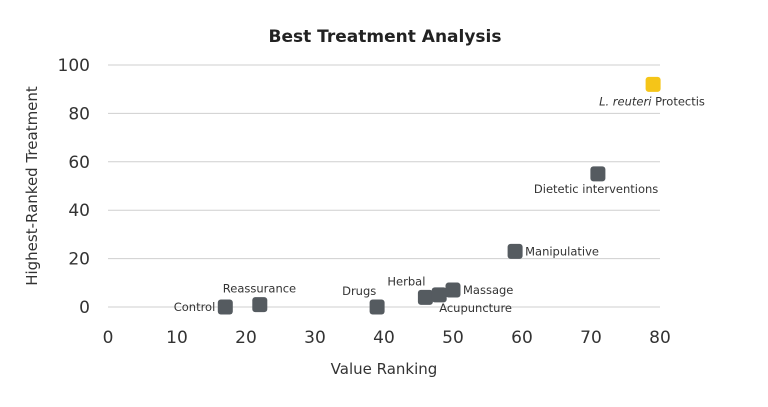 The width and height of the screenshot is (768, 407). Describe the element at coordinates (652, 101) in the screenshot. I see `data-label: L. reuteri Protectis` at that location.